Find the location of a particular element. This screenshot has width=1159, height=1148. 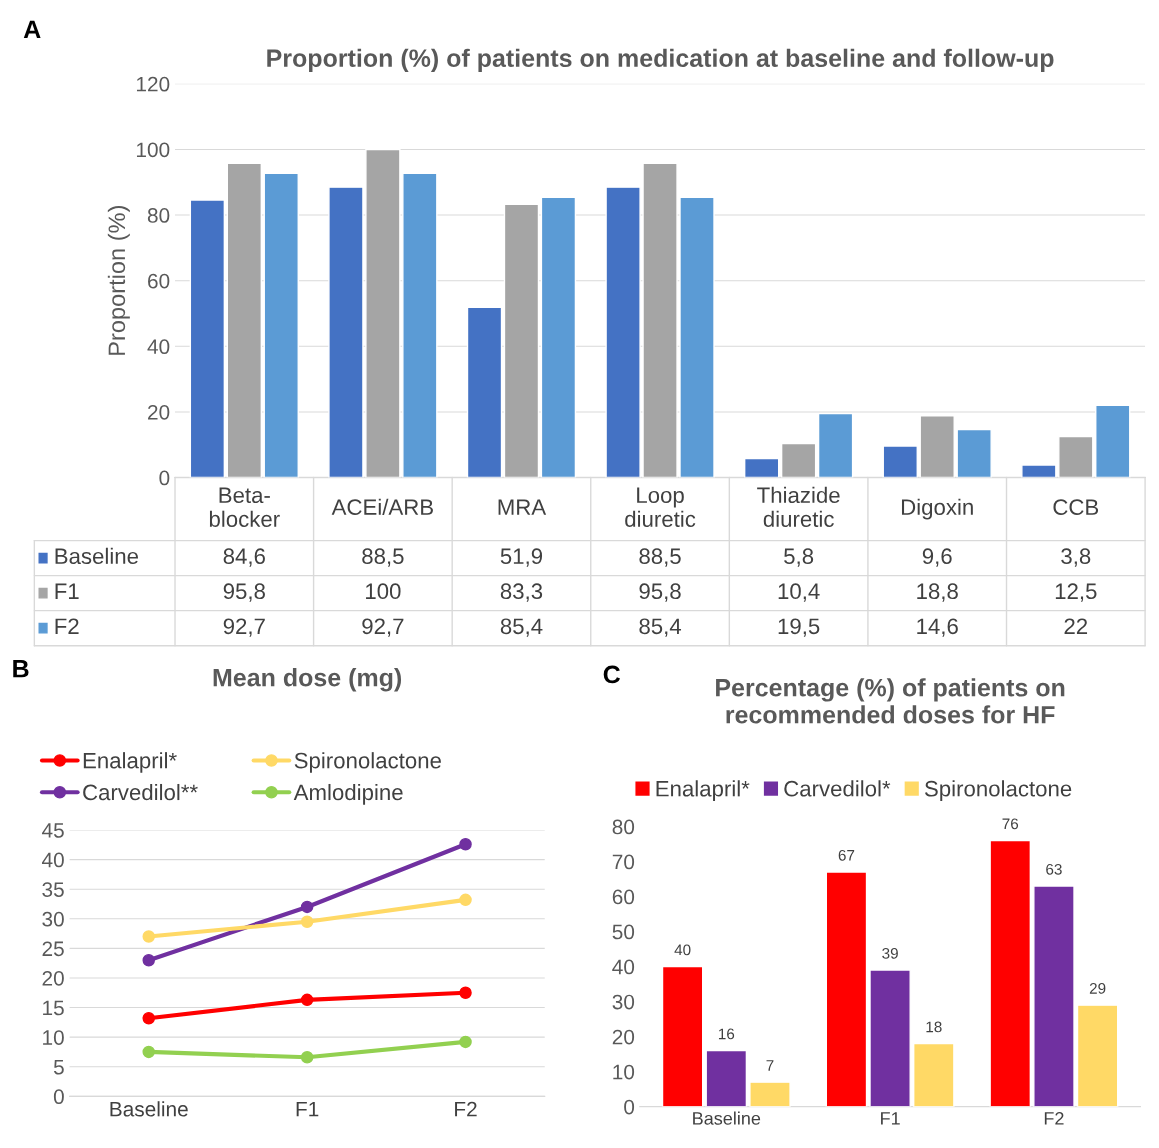

data-label: 5,8 is located at coordinates (799, 557).